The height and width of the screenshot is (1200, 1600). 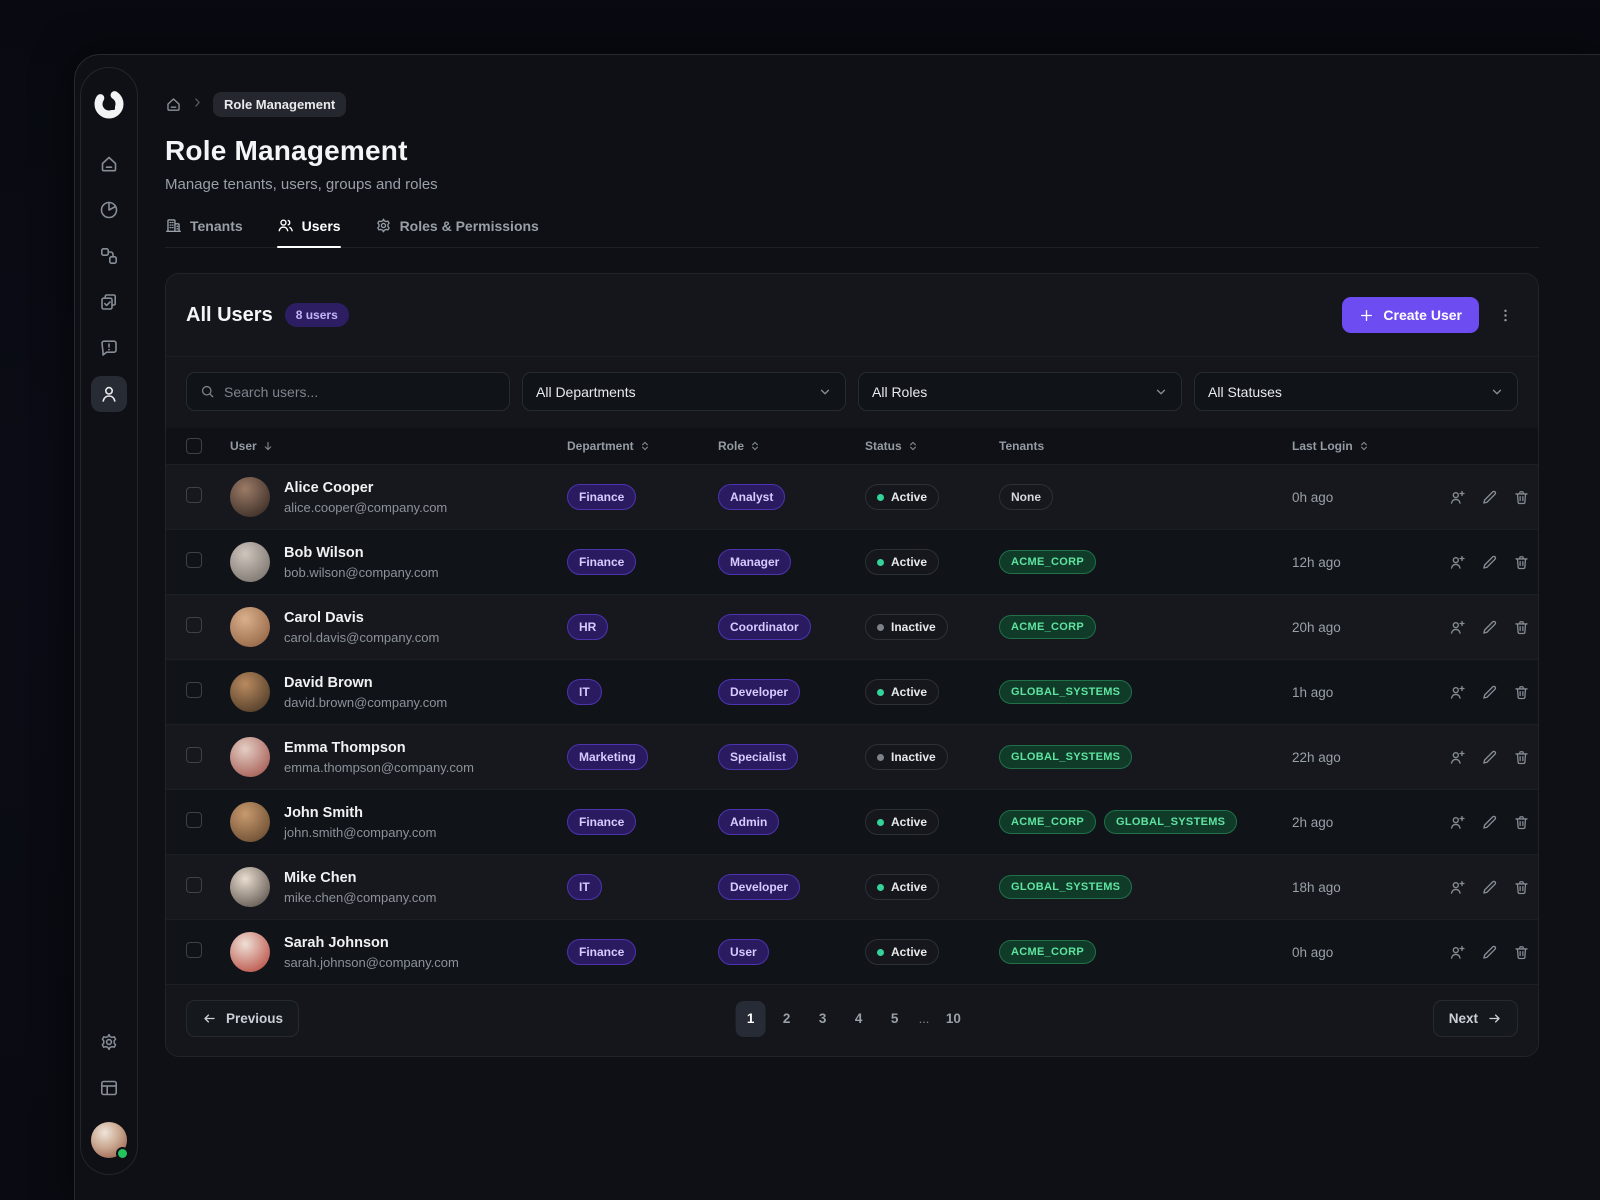 What do you see at coordinates (194, 446) in the screenshot?
I see `select-all-checkbox` at bounding box center [194, 446].